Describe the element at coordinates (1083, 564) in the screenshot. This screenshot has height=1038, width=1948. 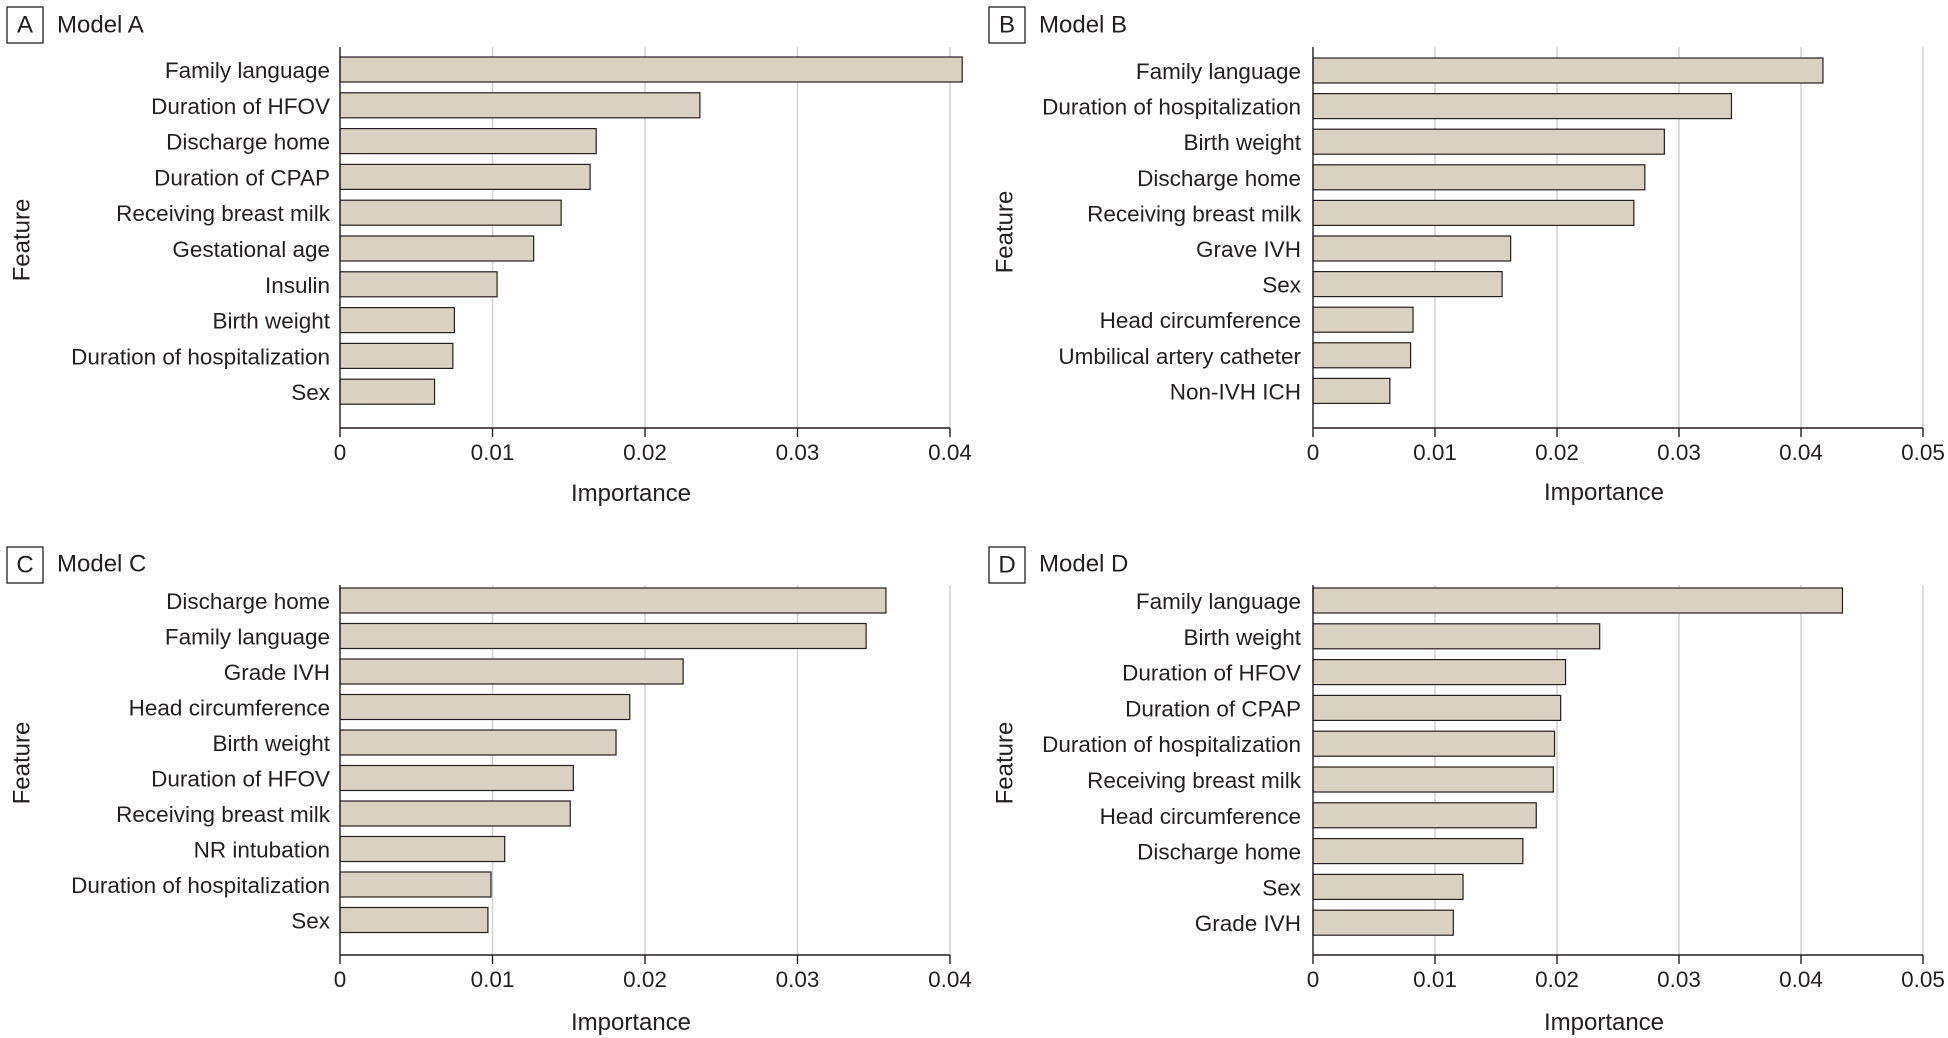
I see `panel-d-title: Model D` at that location.